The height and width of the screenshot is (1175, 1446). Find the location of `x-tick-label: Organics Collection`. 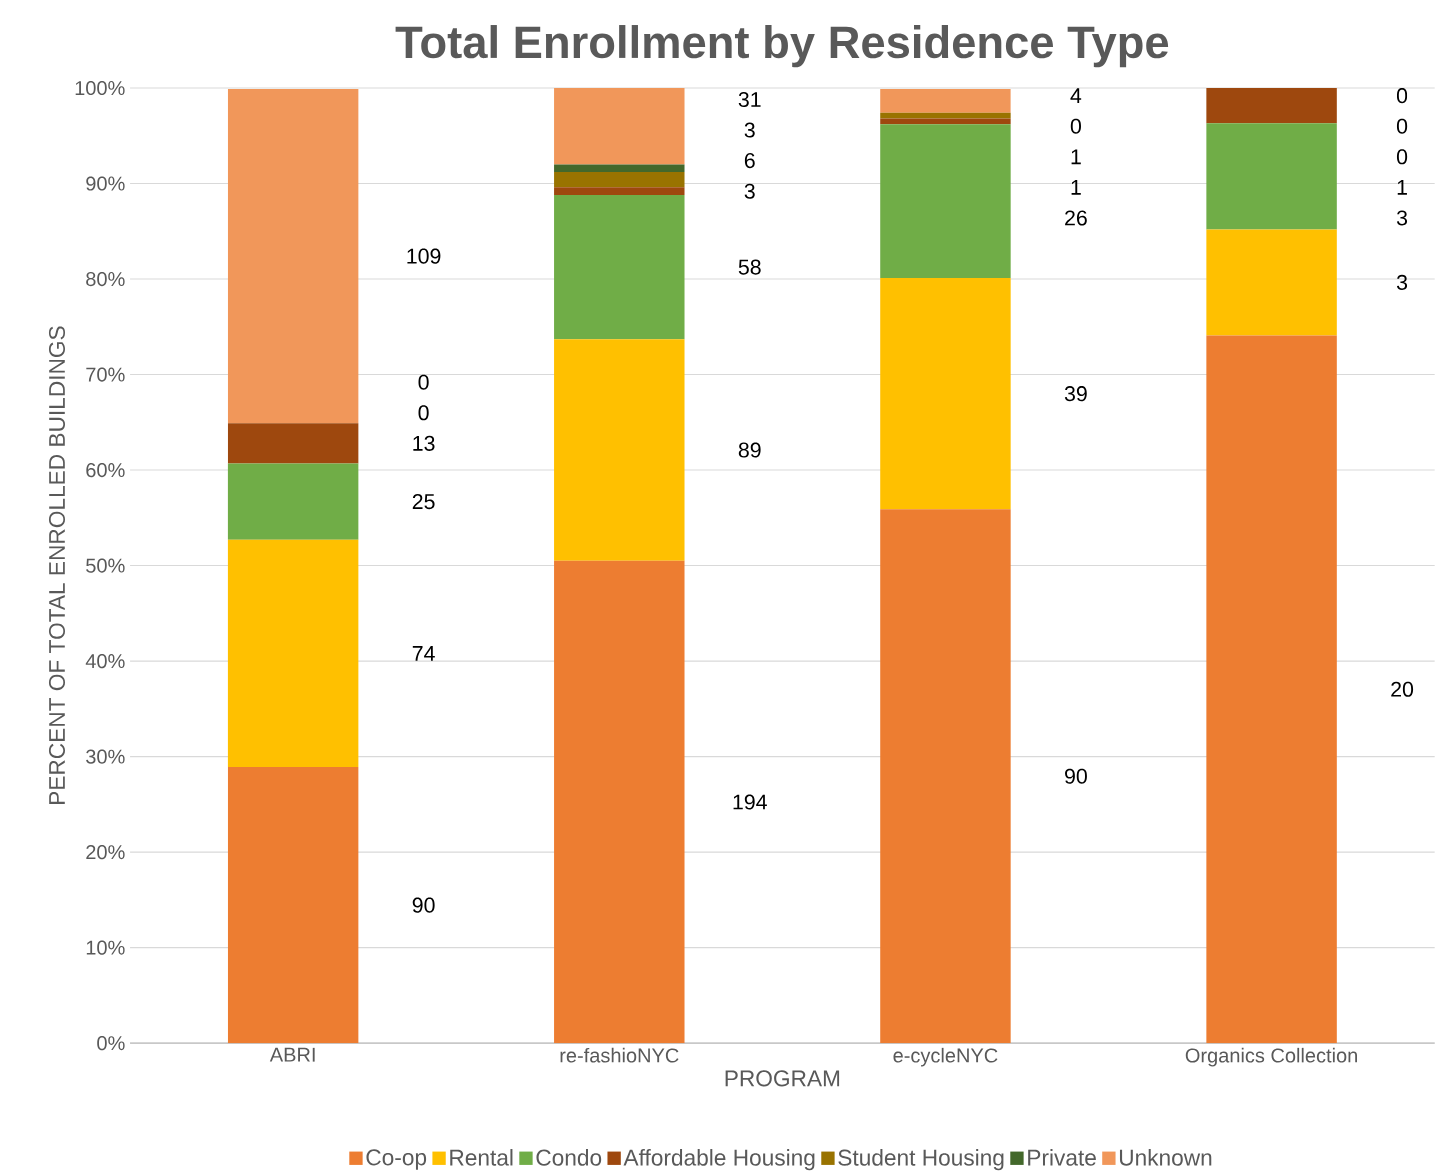

x-tick-label: Organics Collection is located at coordinates (1271, 1057).